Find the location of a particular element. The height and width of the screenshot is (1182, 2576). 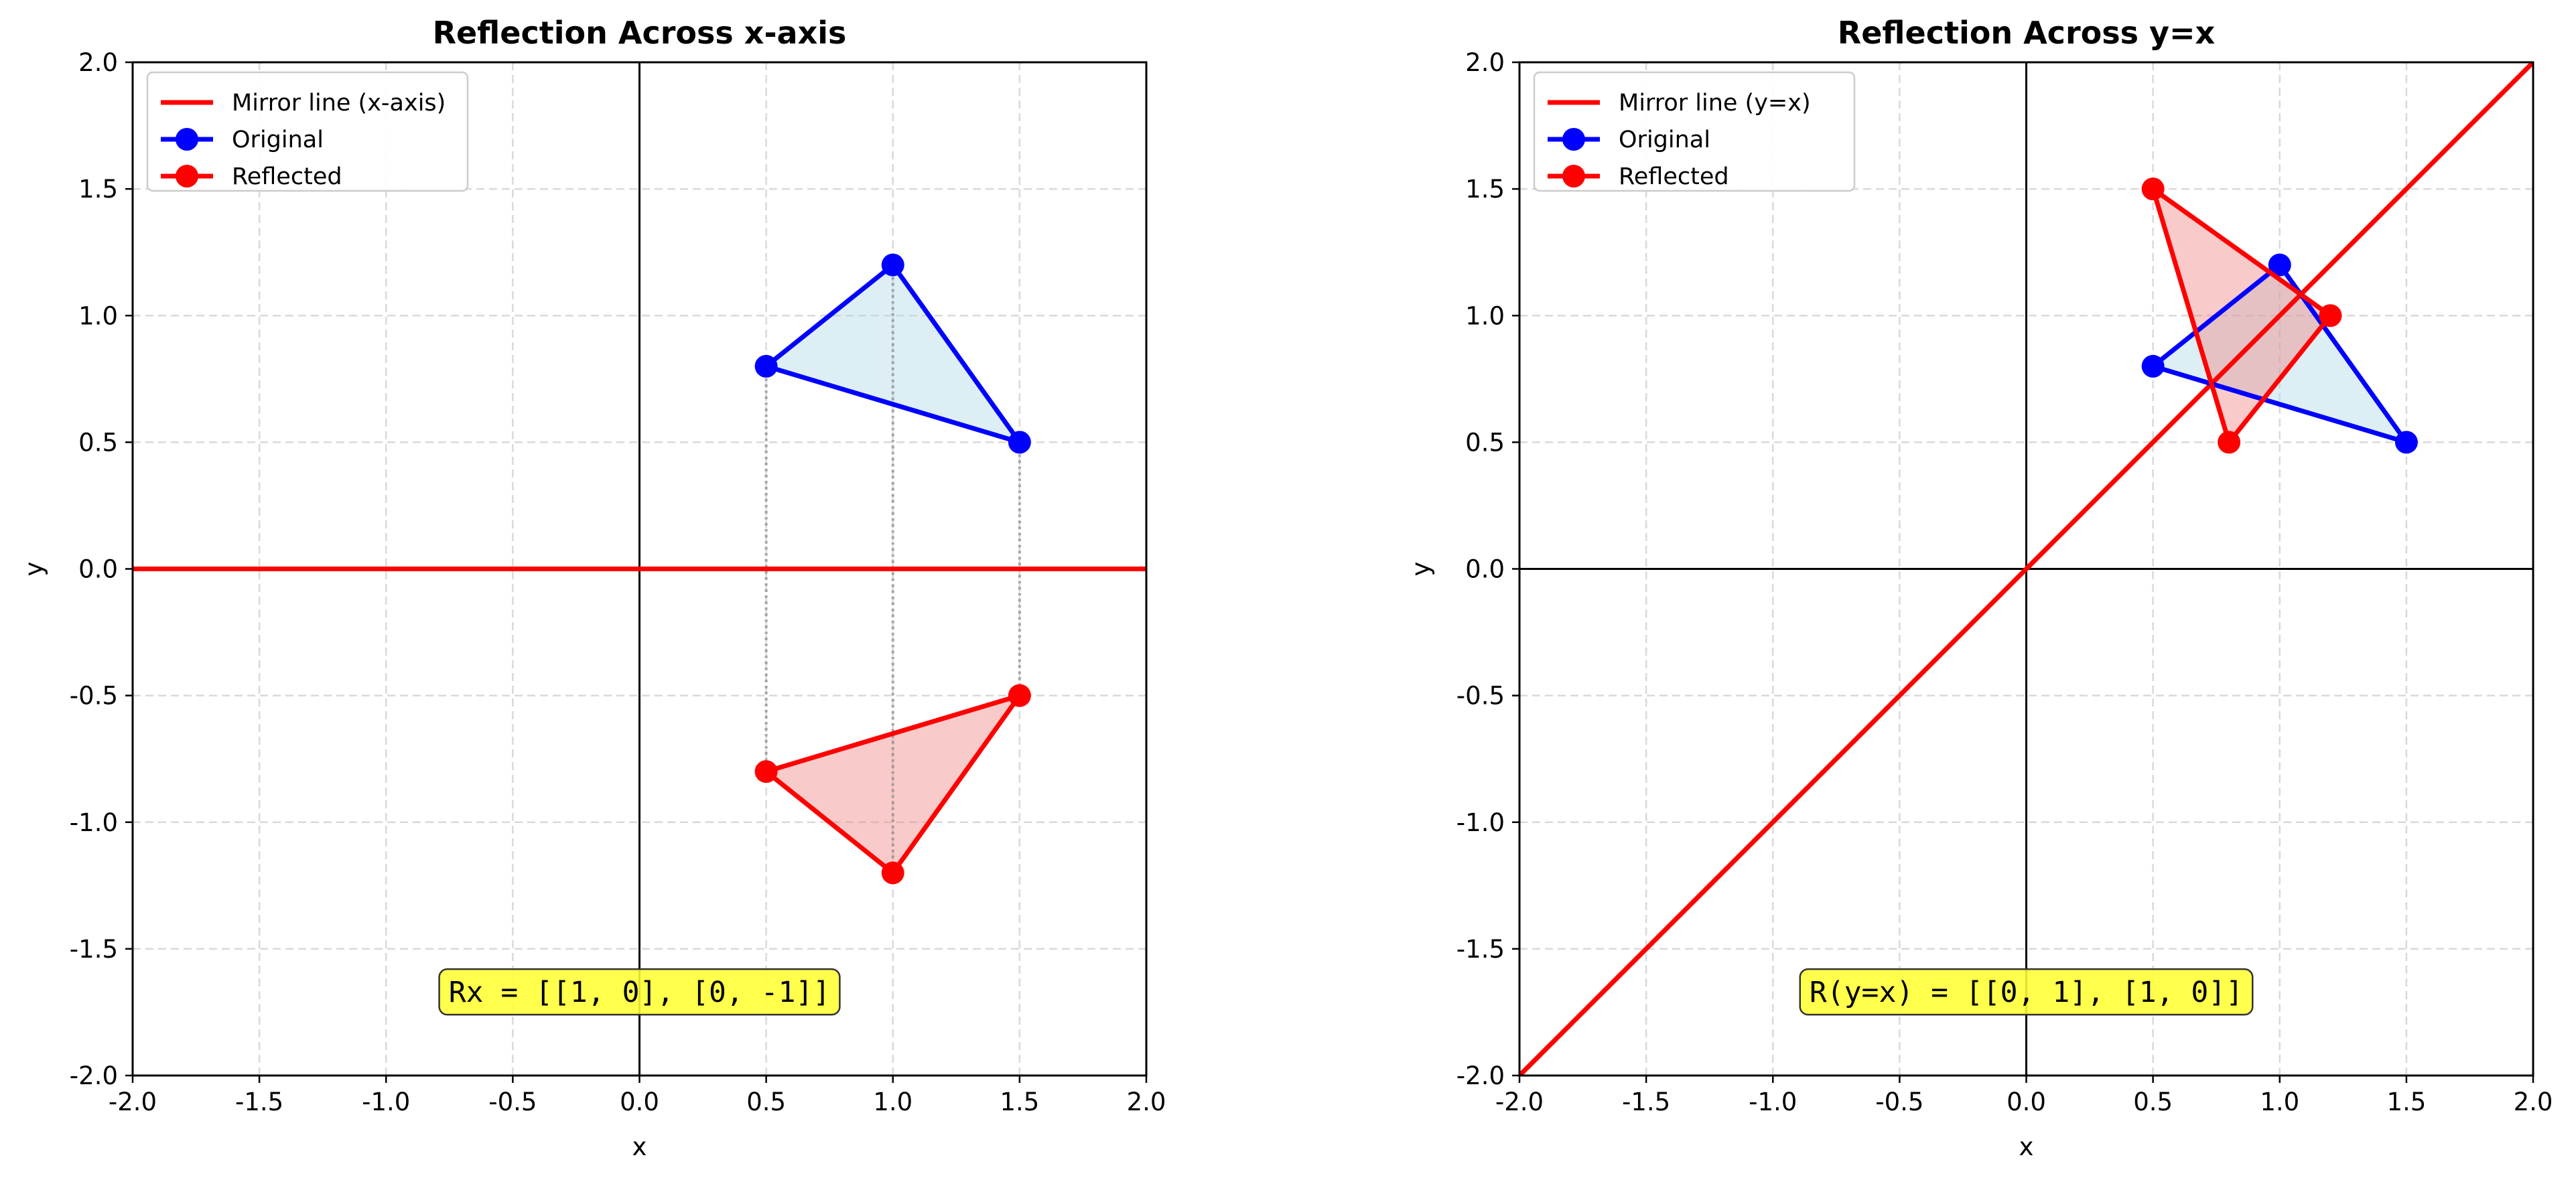

legend: Mirror line (y=x) Original Reflected is located at coordinates (1694, 131).